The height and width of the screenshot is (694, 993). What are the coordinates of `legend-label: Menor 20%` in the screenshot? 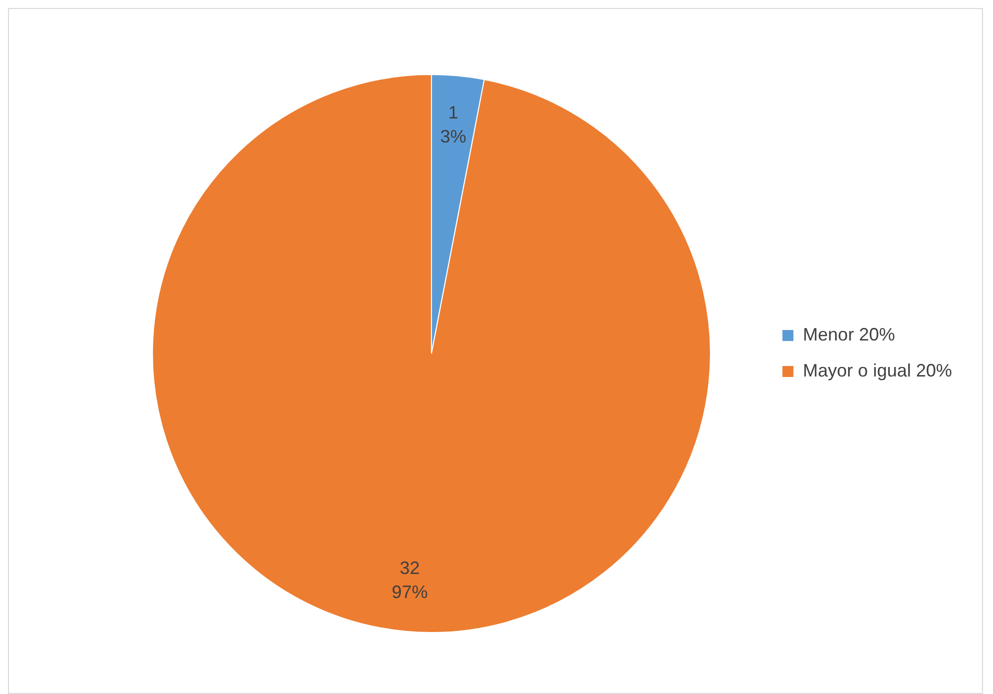 It's located at (848, 334).